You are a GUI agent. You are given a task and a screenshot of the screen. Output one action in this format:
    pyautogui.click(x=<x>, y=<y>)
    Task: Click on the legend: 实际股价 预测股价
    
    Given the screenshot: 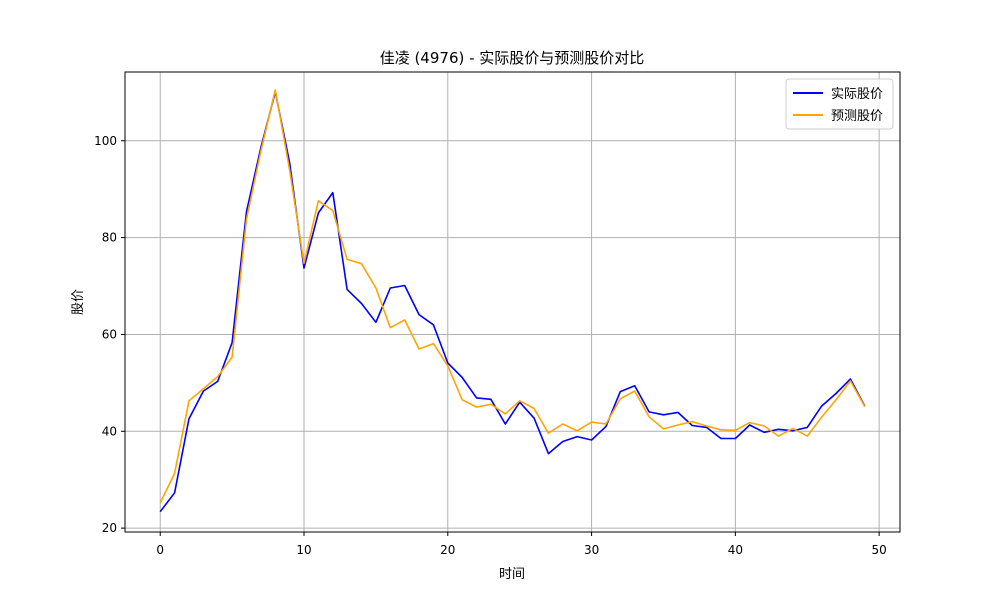 What is the action you would take?
    pyautogui.click(x=839, y=104)
    